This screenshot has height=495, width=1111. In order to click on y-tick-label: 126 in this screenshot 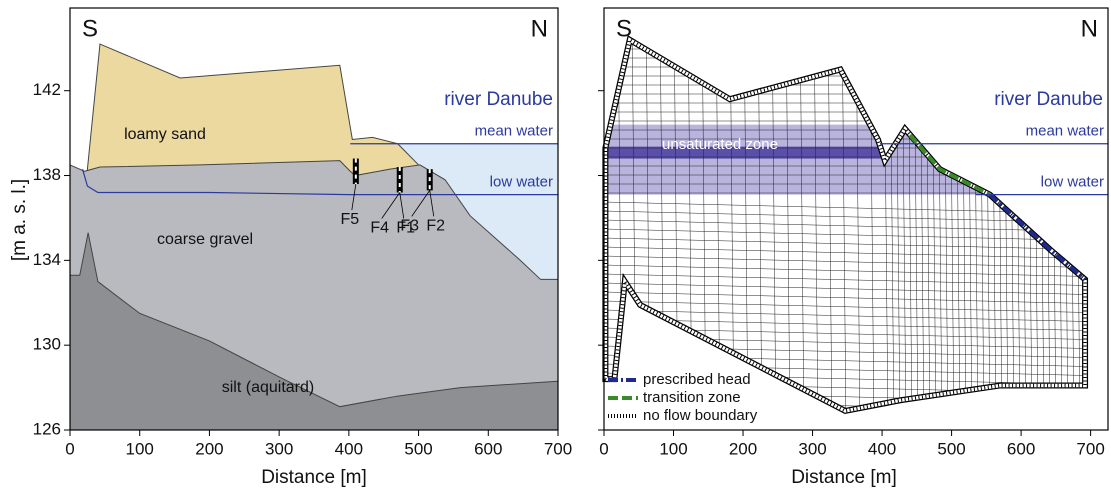, I will do `click(47, 428)`.